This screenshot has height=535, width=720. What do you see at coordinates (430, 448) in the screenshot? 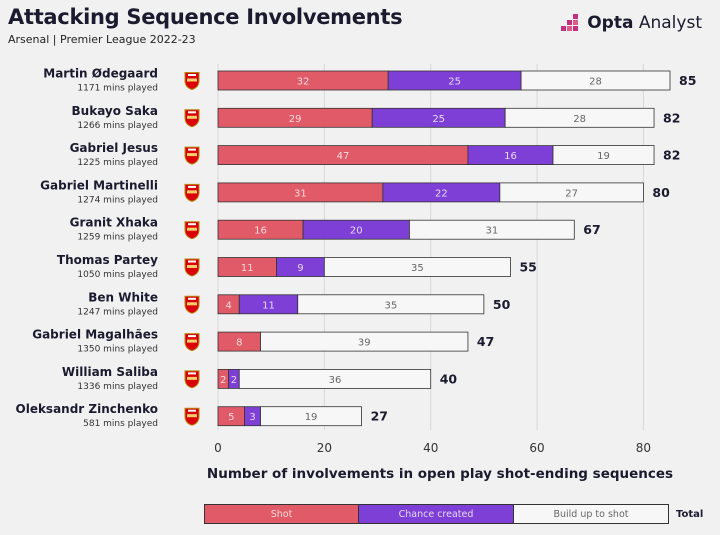
I see `x-tick-label: 40` at bounding box center [430, 448].